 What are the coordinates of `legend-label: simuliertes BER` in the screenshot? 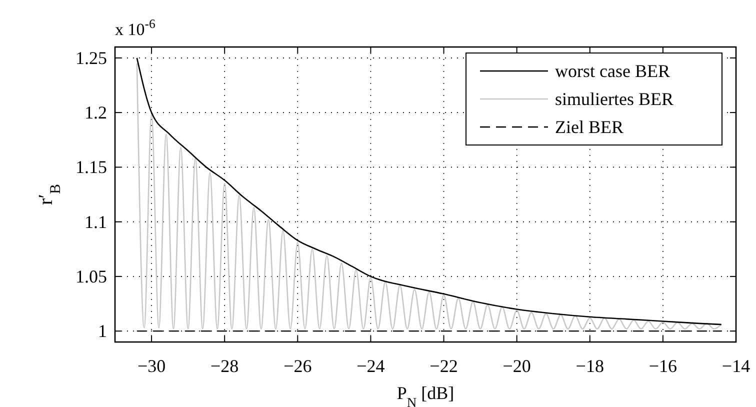 It's located at (614, 99).